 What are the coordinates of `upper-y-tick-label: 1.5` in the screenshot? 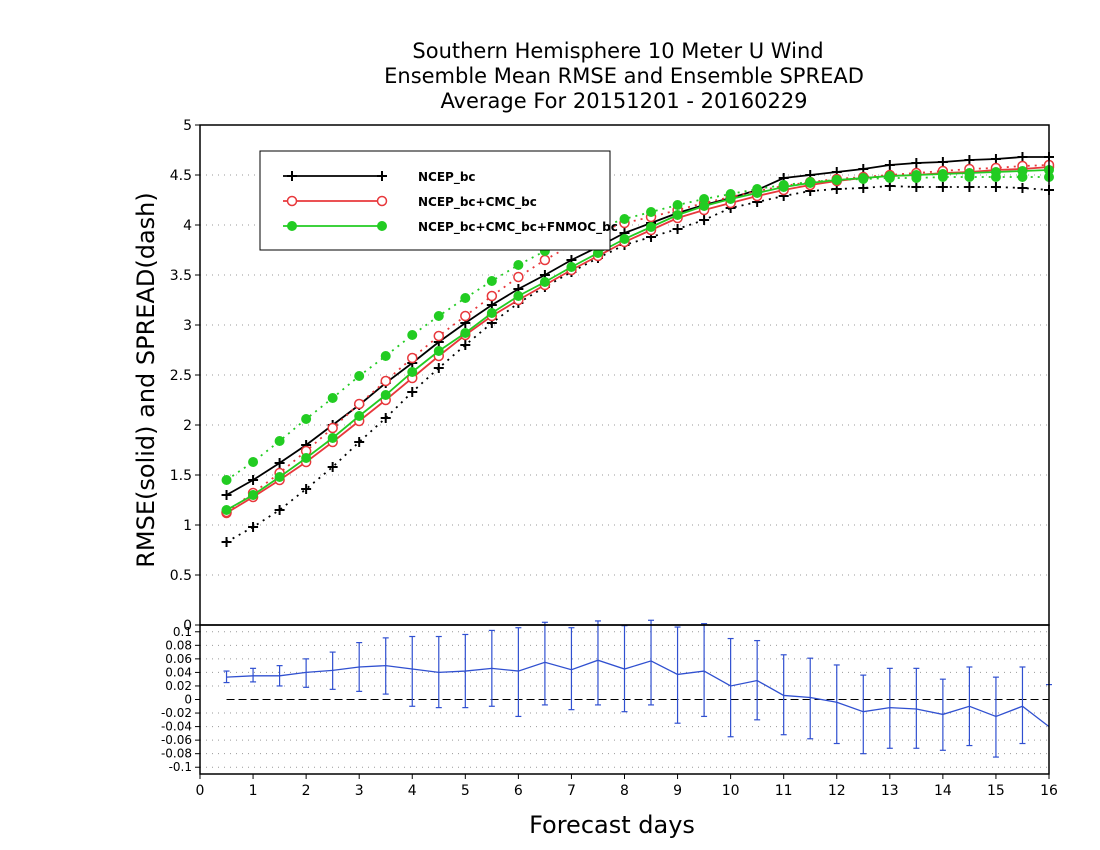 It's located at (181, 476).